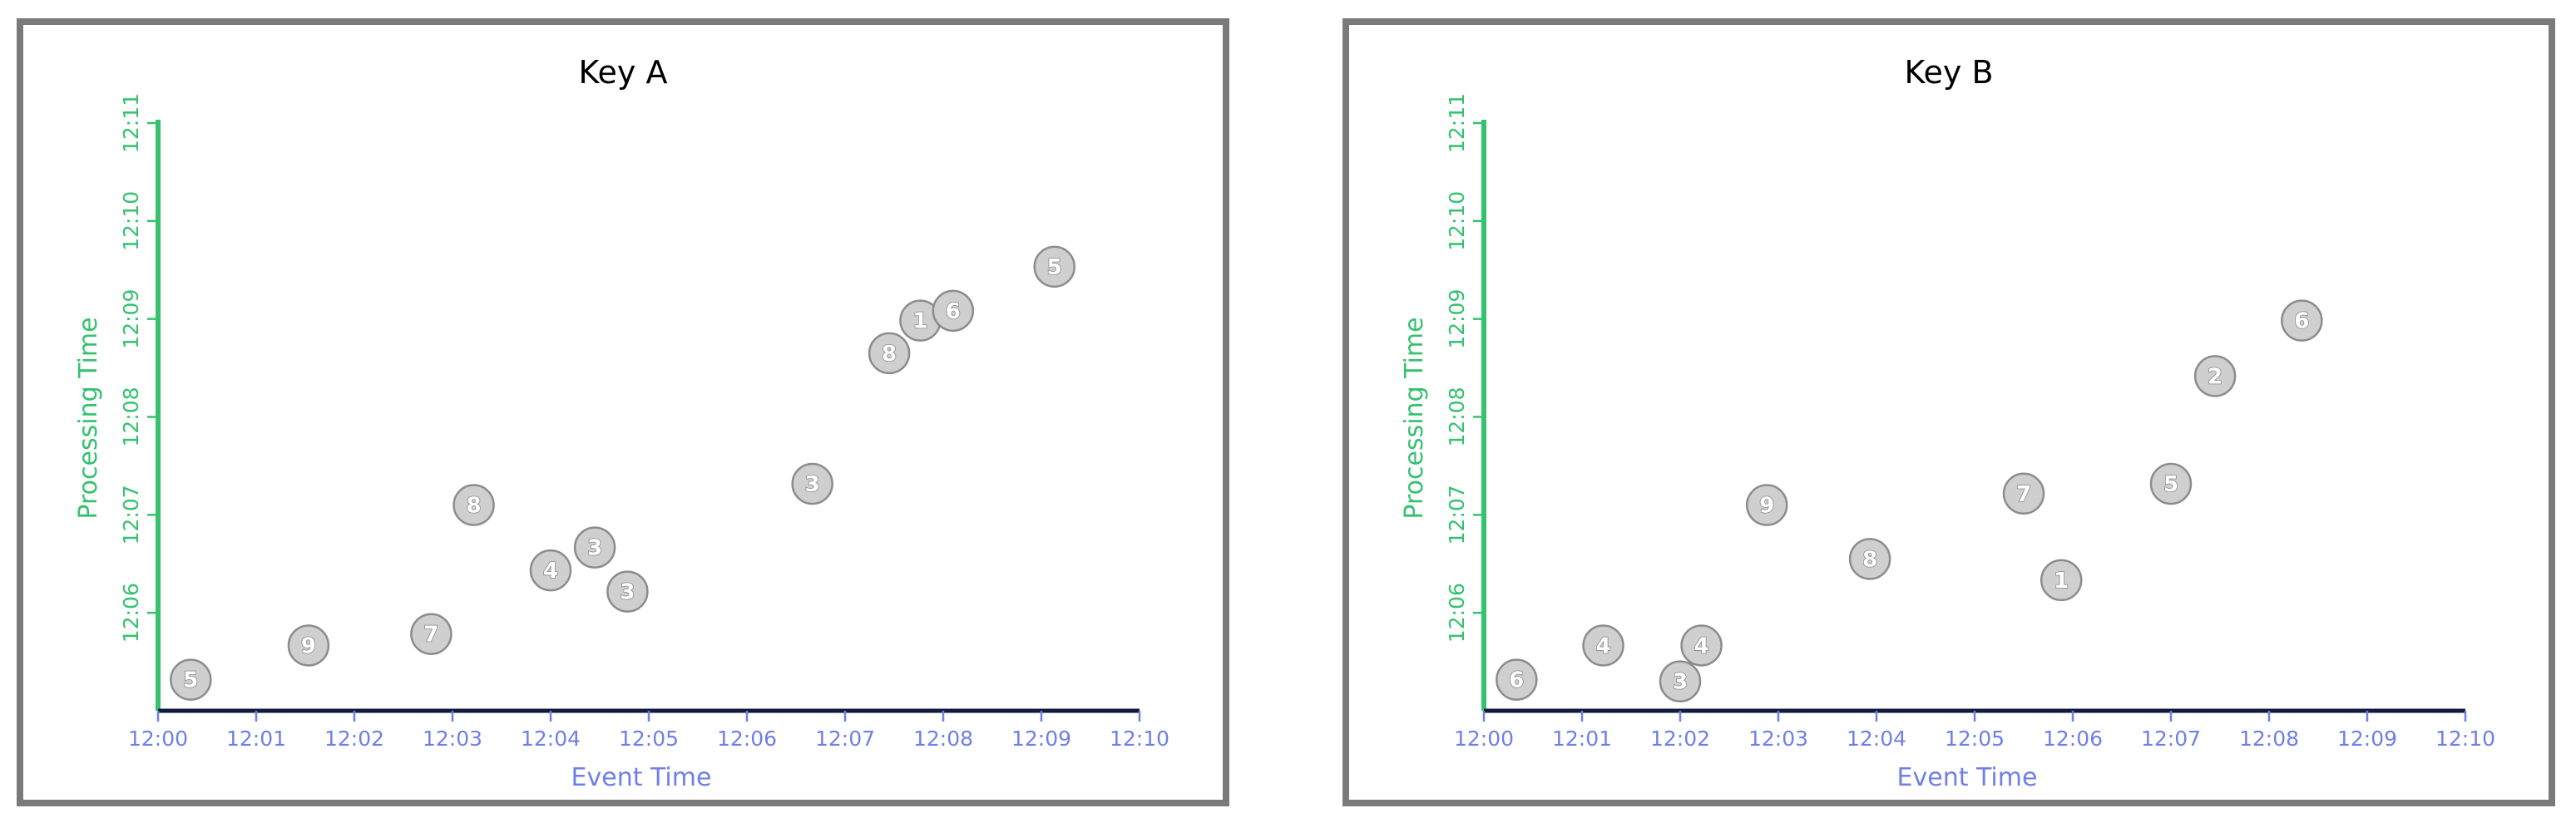  What do you see at coordinates (354, 739) in the screenshot?
I see `x-tick-label: 12:02` at bounding box center [354, 739].